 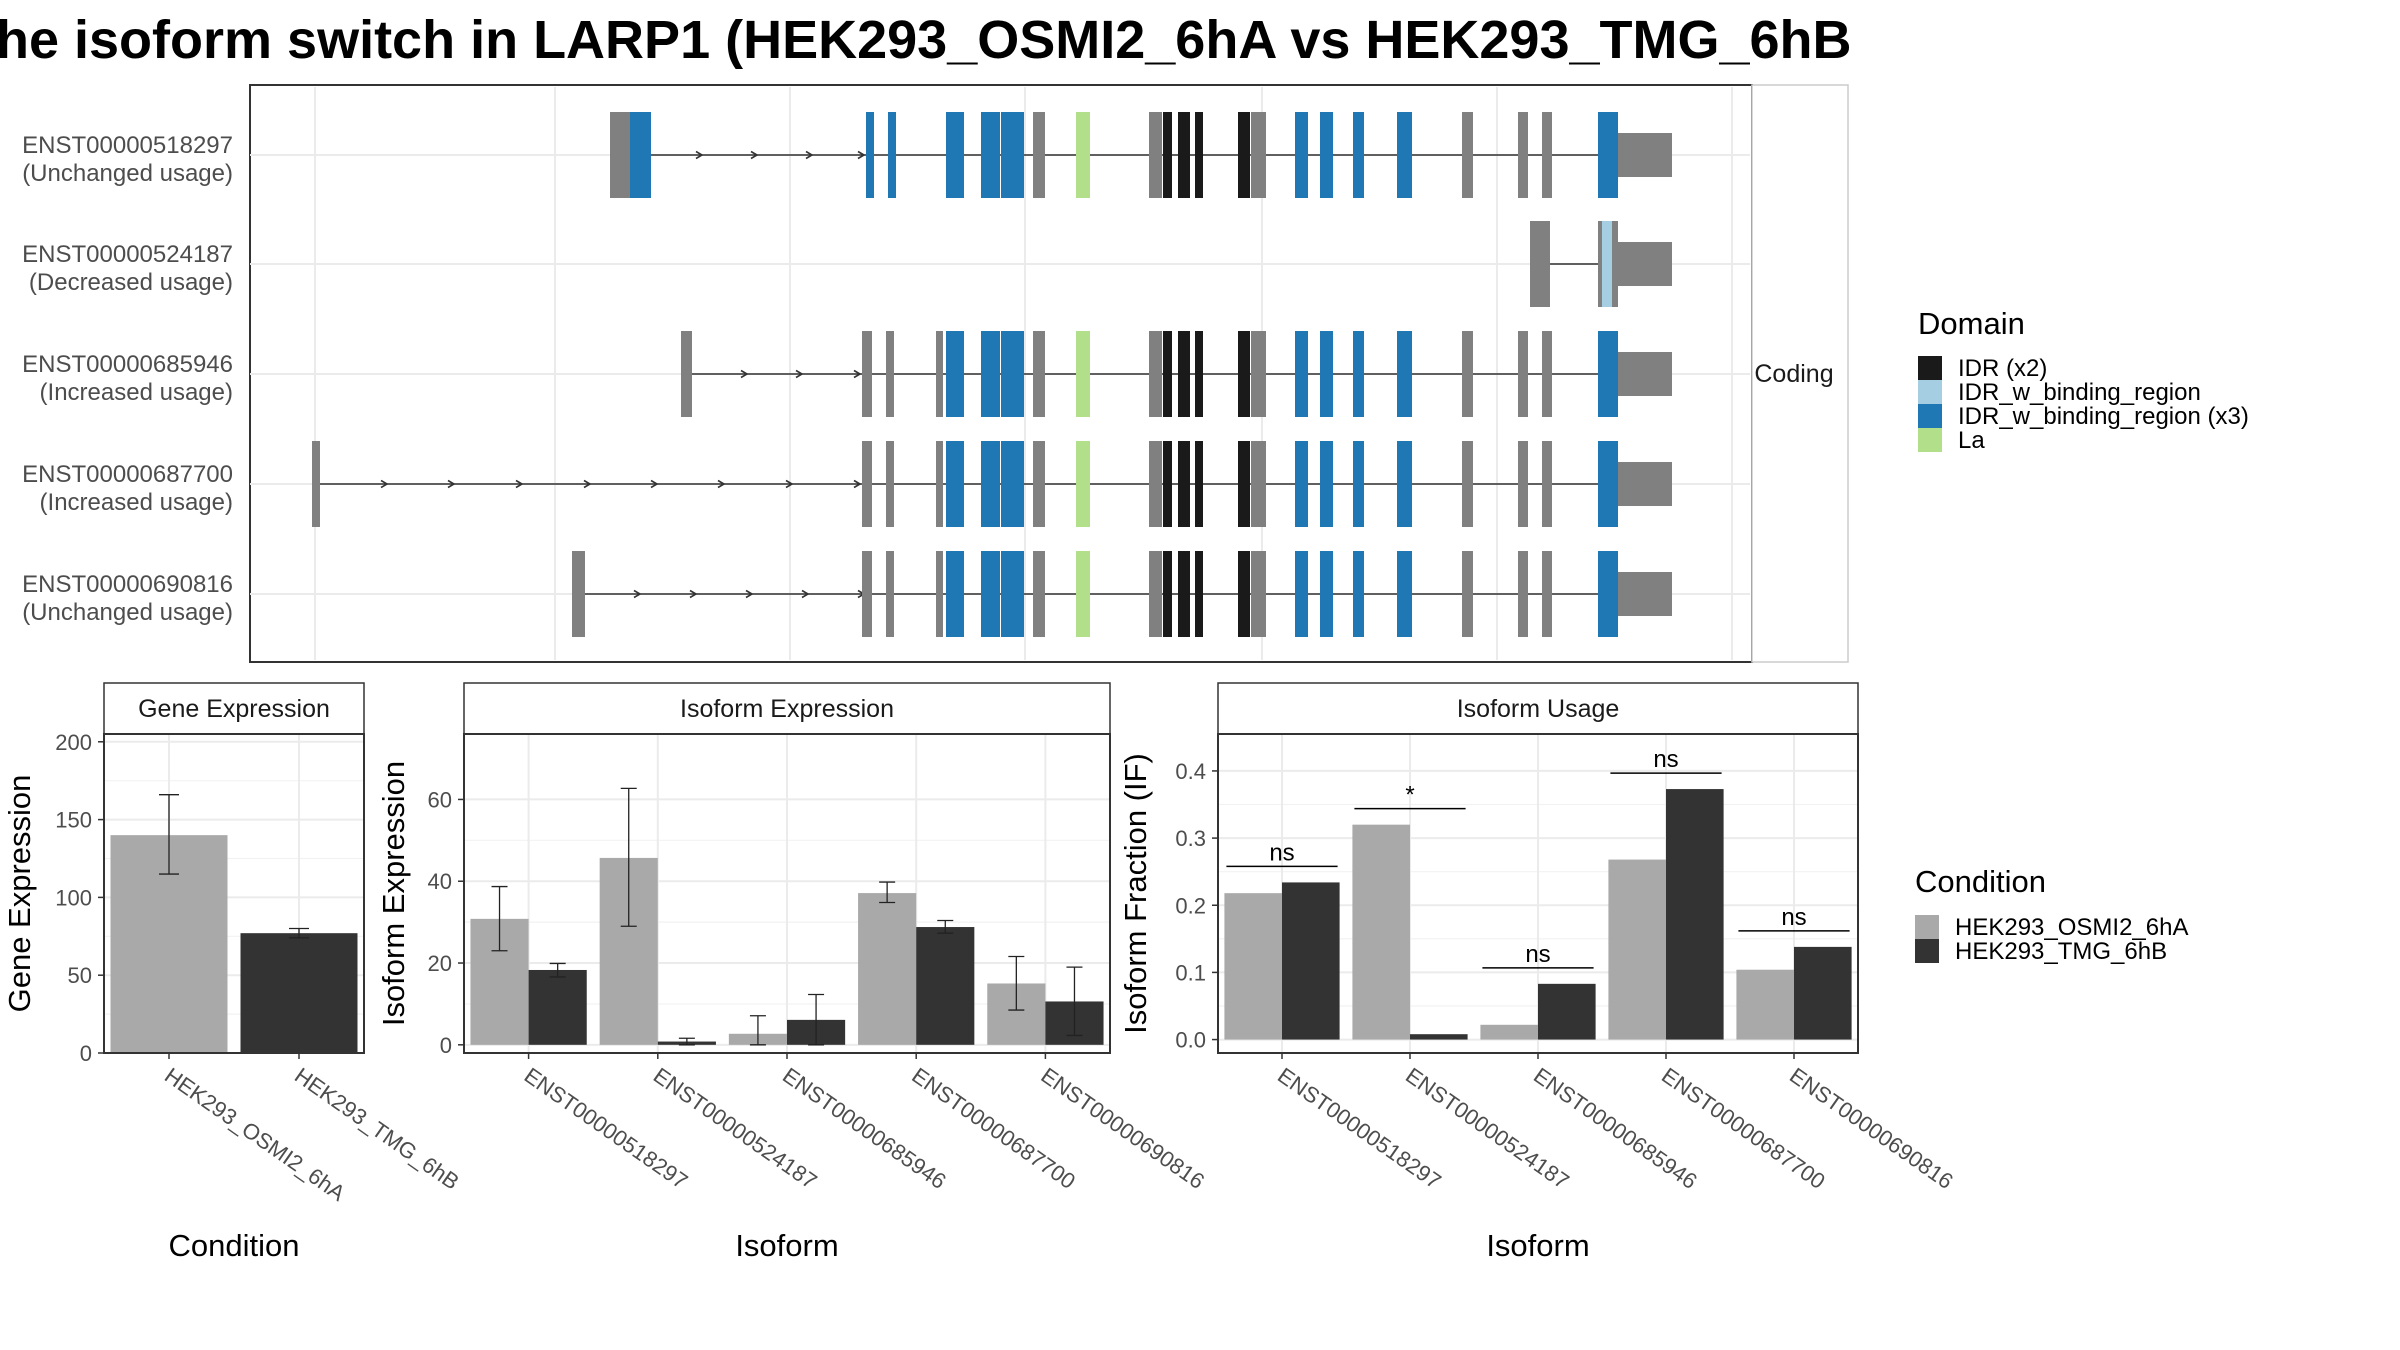 What do you see at coordinates (127, 254) in the screenshot?
I see `transcript-id-label: ENST00000524187` at bounding box center [127, 254].